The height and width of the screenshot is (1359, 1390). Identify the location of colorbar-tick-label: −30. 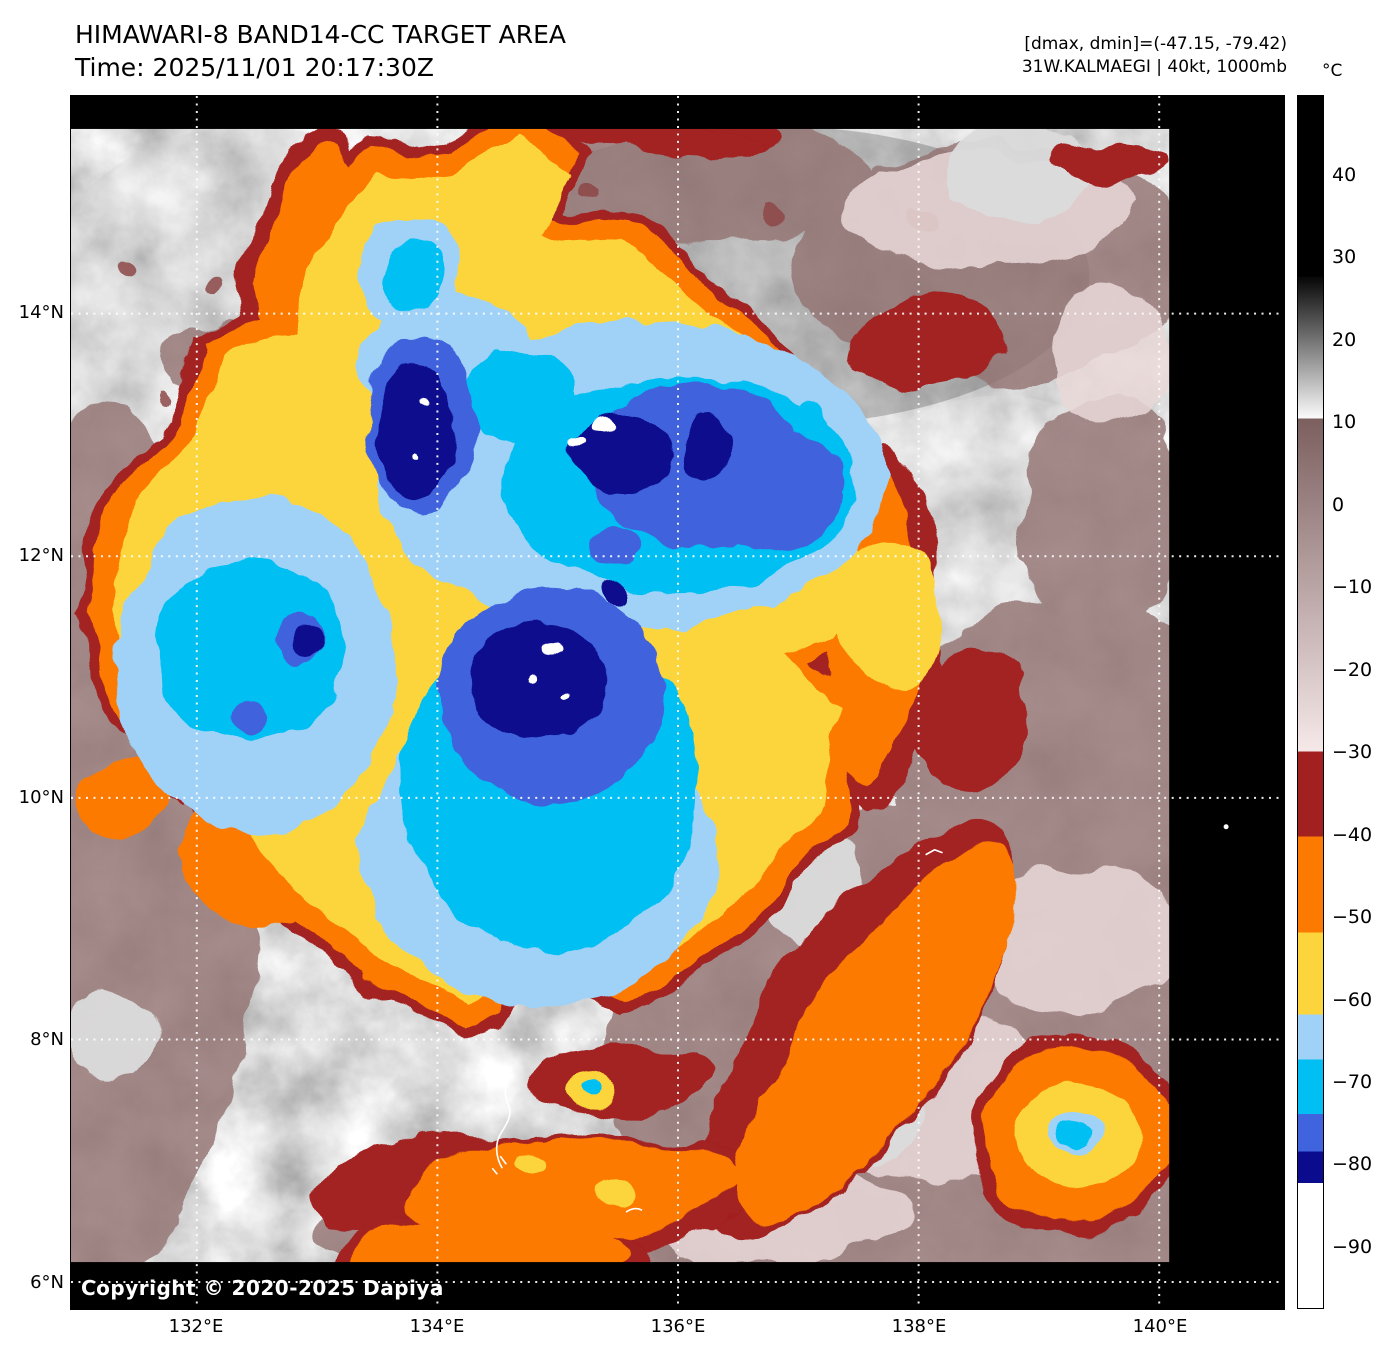
(1352, 752).